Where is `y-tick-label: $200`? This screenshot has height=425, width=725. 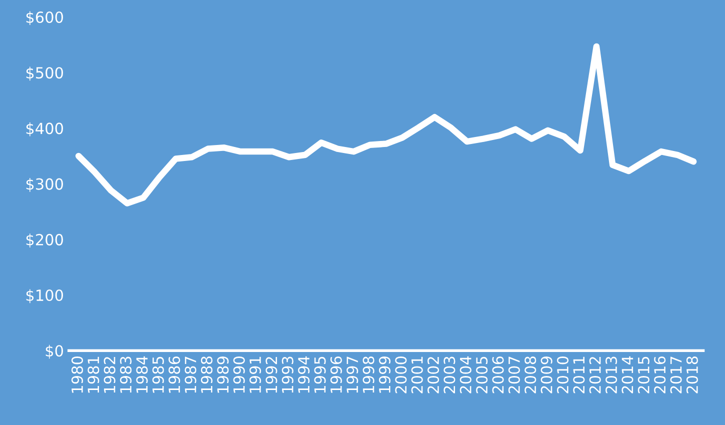 y-tick-label: $200 is located at coordinates (44, 241).